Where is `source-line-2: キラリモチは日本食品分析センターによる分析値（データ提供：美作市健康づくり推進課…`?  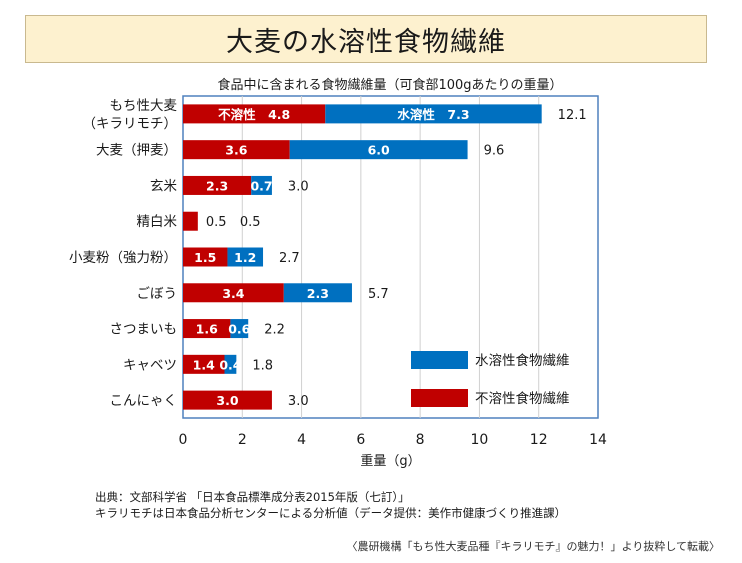 source-line-2: キラリモチは日本食品分析センターによる分析値（データ提供：美作市健康づくり推進課… is located at coordinates (331, 513).